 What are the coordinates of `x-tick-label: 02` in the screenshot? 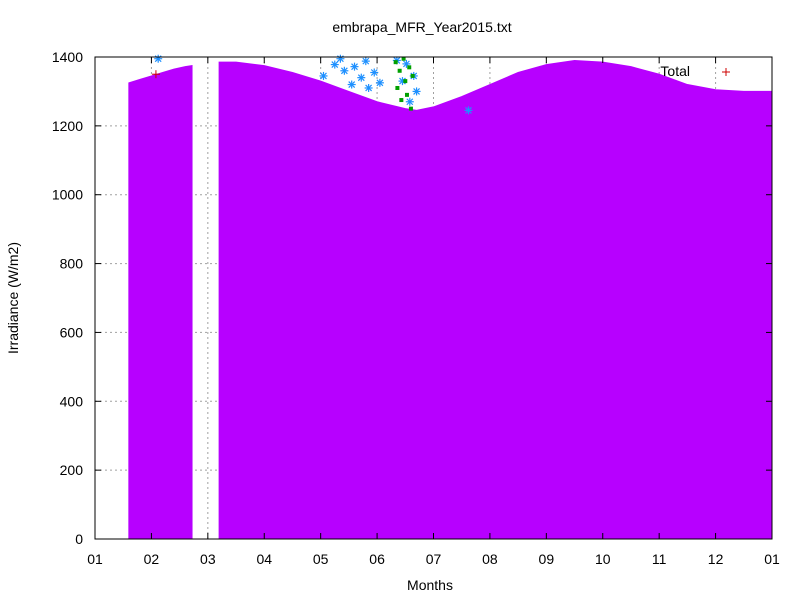 It's located at (152, 559).